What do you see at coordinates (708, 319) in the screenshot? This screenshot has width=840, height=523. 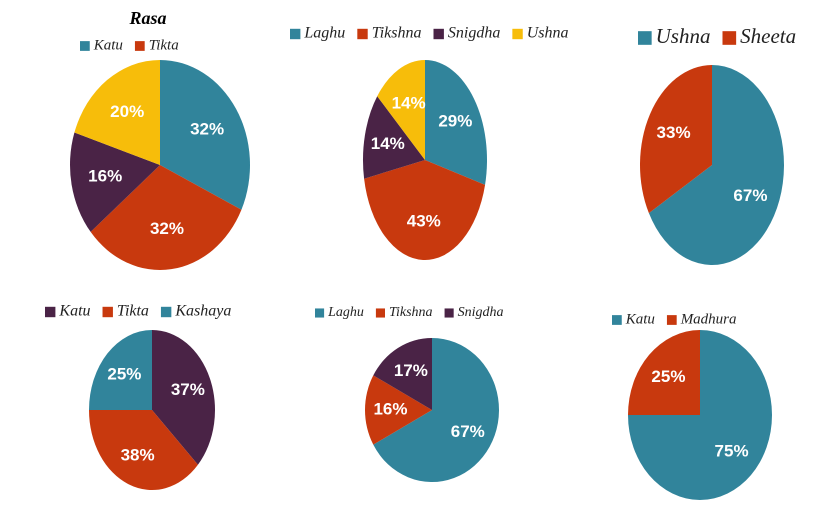 I see `legend-label: Madhura` at bounding box center [708, 319].